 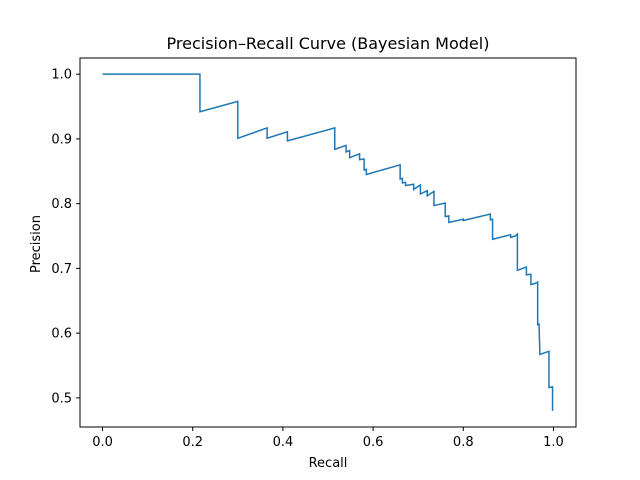 I want to click on x-tick-label: 1.0, so click(x=553, y=442).